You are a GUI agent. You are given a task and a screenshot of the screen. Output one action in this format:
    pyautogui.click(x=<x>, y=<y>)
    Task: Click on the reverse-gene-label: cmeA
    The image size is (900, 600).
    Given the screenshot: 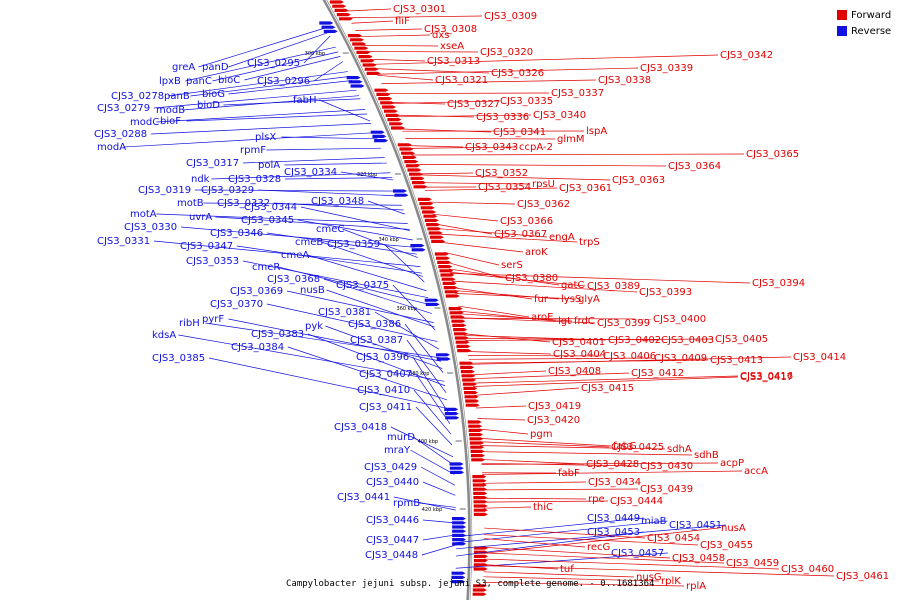 What is the action you would take?
    pyautogui.click(x=295, y=255)
    